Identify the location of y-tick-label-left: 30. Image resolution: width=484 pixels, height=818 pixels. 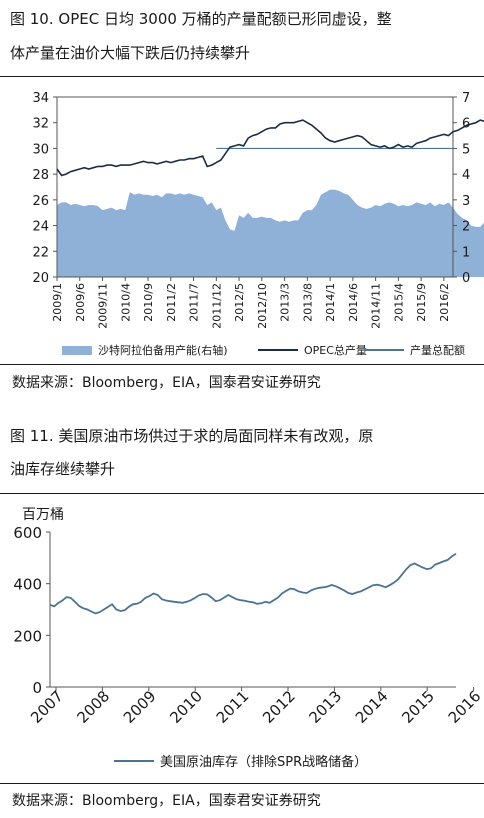
(40, 149).